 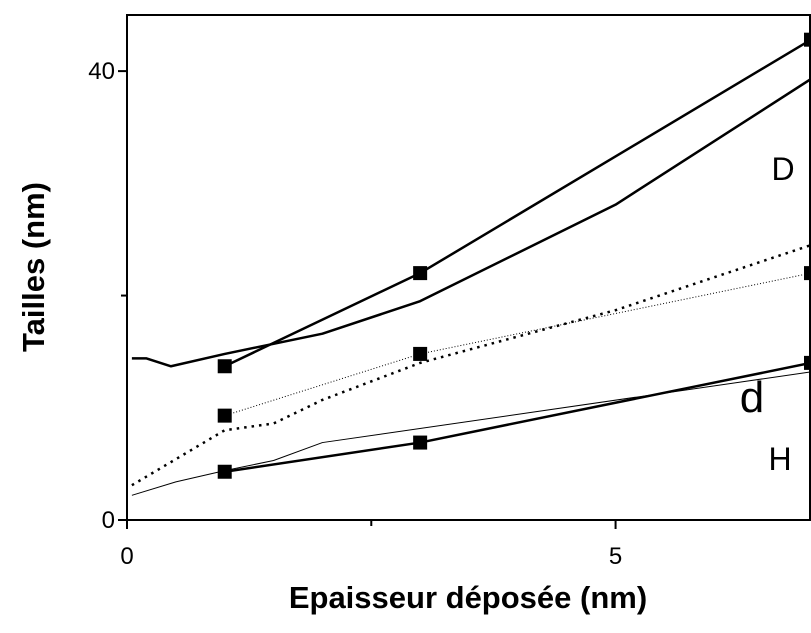 What do you see at coordinates (126, 556) in the screenshot?
I see `x-tick-label: 0` at bounding box center [126, 556].